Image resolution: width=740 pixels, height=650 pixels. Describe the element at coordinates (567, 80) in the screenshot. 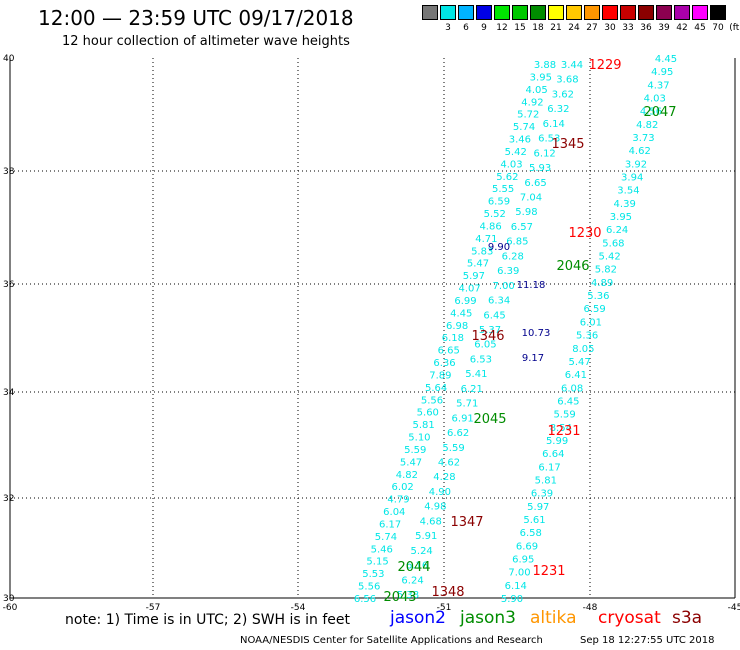

I see `wave-height-value: 3.68` at that location.